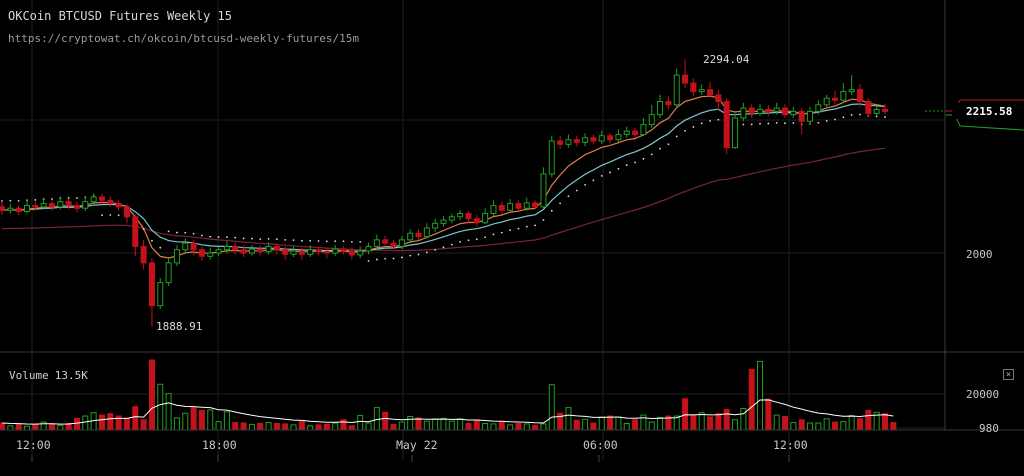 The height and width of the screenshot is (476, 1024). I want to click on volume-tick-label: 20000, so click(982, 394).